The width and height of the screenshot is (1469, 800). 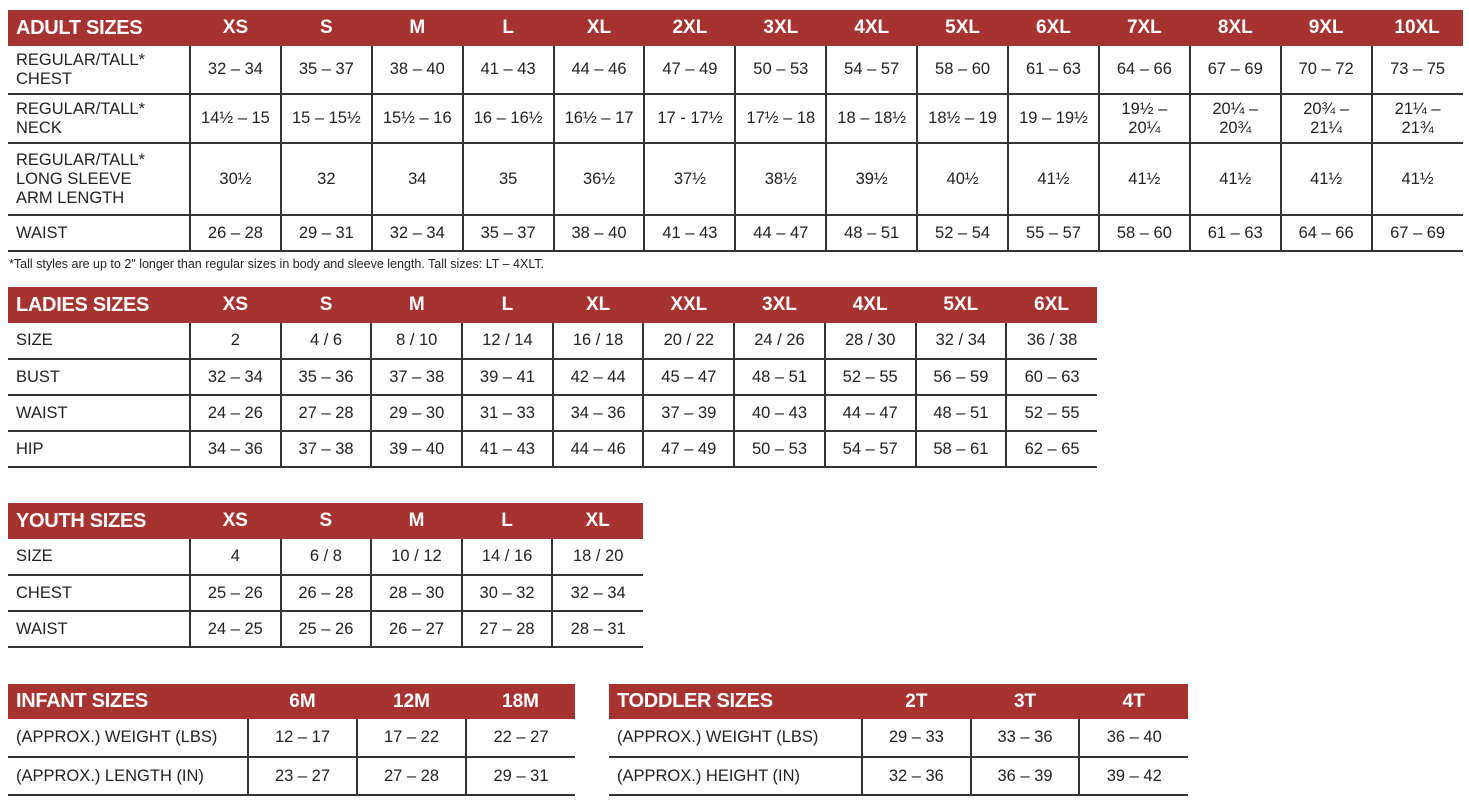 I want to click on measurement-cell: 36 – 39, so click(x=1024, y=776).